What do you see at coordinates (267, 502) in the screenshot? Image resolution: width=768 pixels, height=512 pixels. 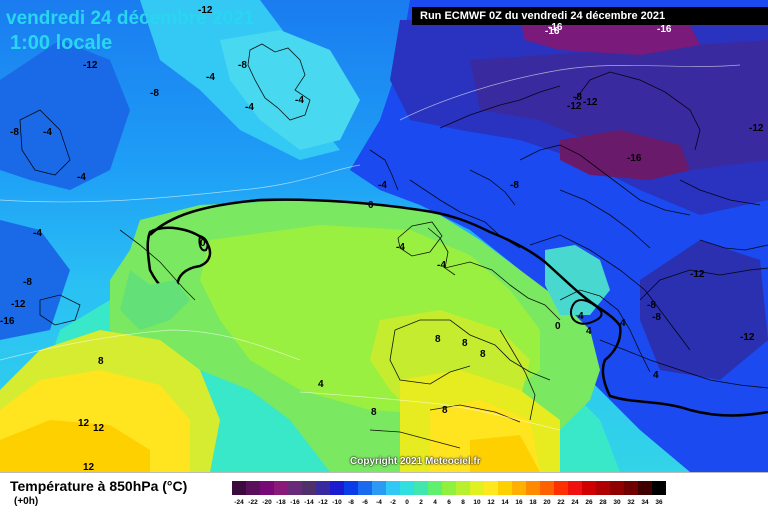 I see `scale-label: -20` at bounding box center [267, 502].